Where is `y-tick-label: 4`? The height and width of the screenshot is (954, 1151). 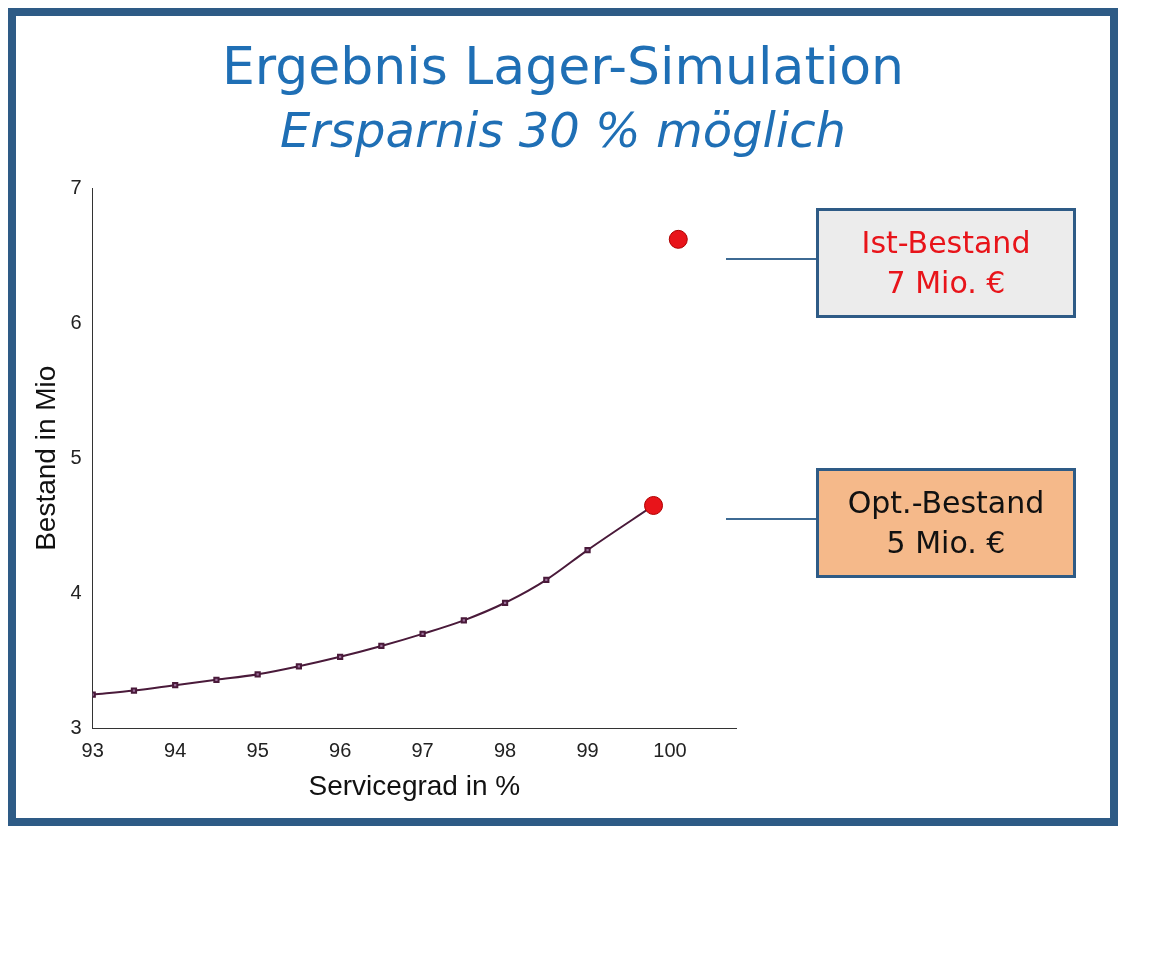
y-tick-label: 4 is located at coordinates (76, 591).